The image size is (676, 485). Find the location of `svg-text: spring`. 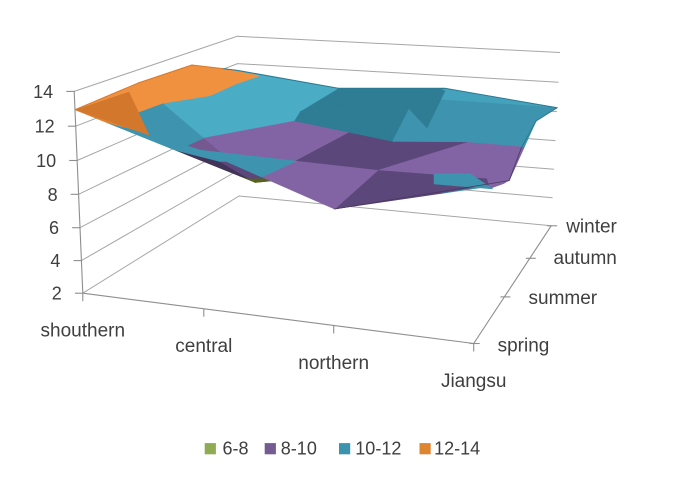

svg-text: spring is located at coordinates (524, 345).